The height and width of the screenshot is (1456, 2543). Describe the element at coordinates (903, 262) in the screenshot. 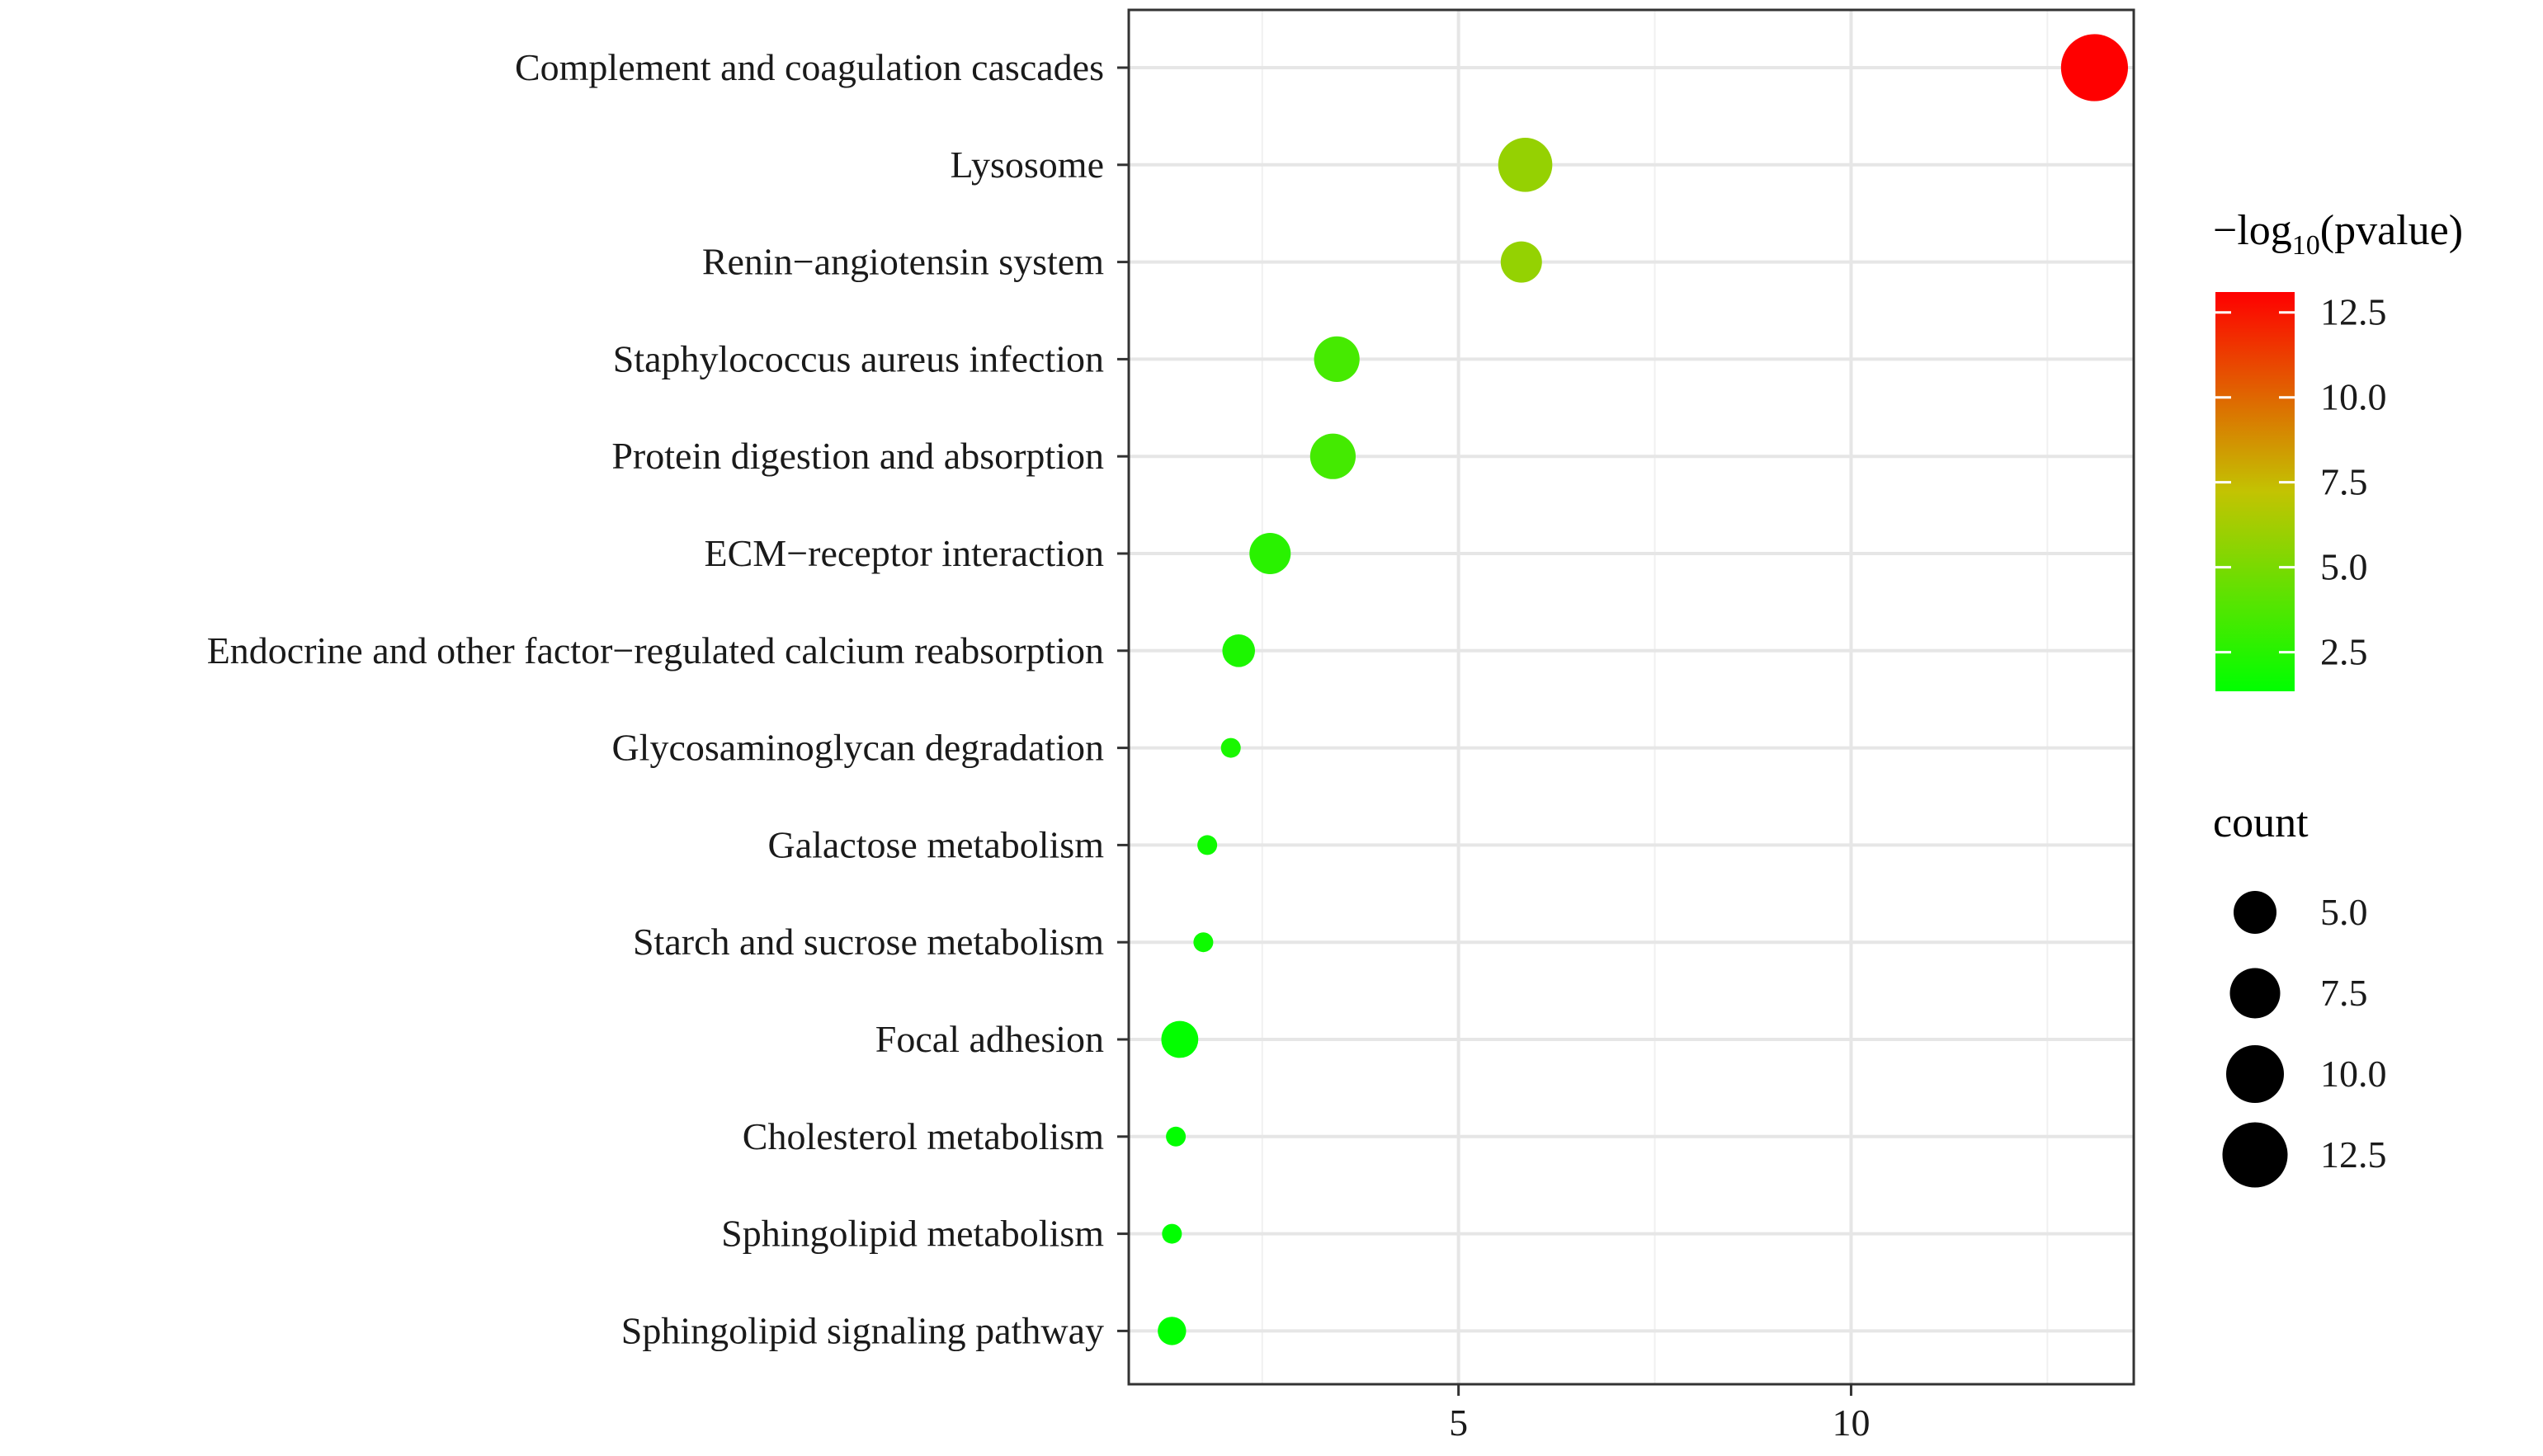

I see `y-tick-label: Renin−angiotensin system` at that location.